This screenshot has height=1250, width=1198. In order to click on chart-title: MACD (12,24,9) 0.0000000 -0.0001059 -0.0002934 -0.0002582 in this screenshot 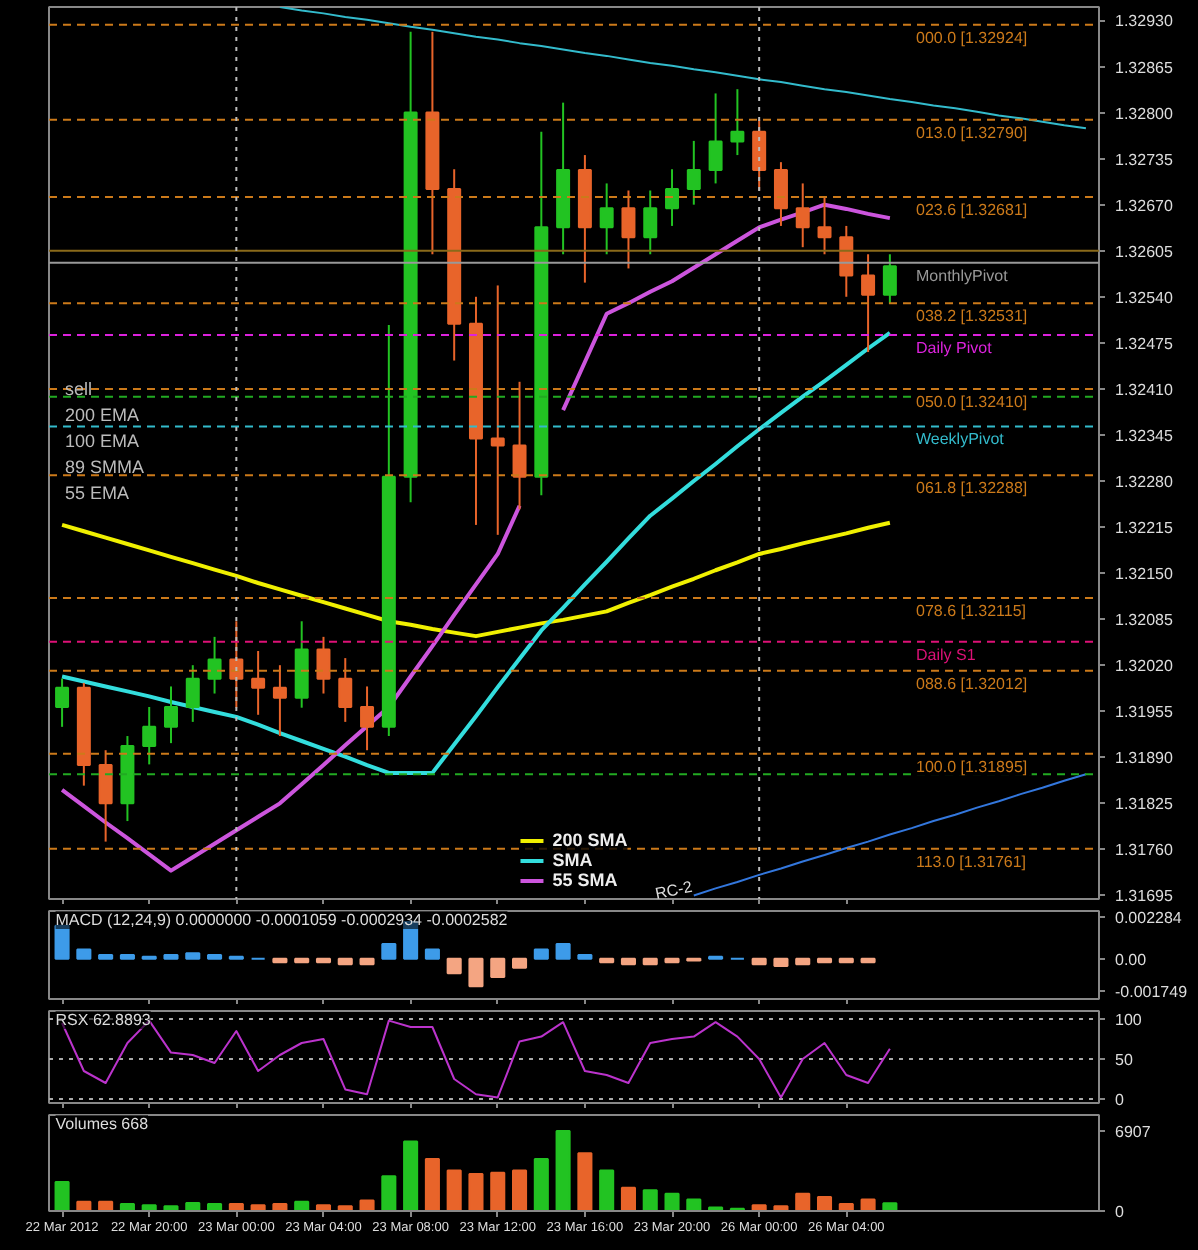, I will do `click(282, 920)`.